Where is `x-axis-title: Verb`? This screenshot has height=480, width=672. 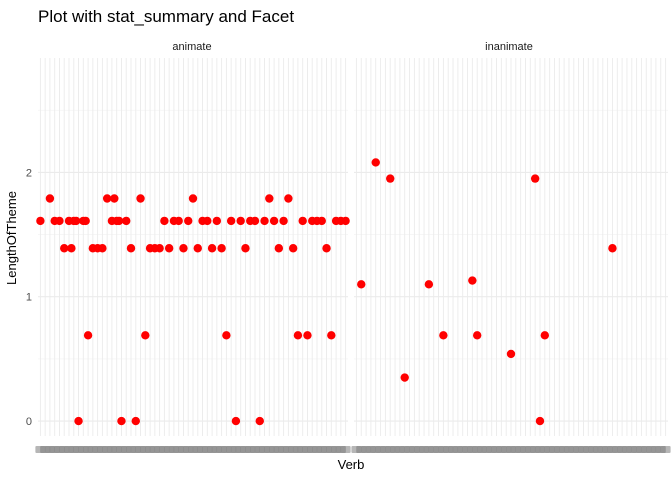
x-axis-title: Verb is located at coordinates (351, 464).